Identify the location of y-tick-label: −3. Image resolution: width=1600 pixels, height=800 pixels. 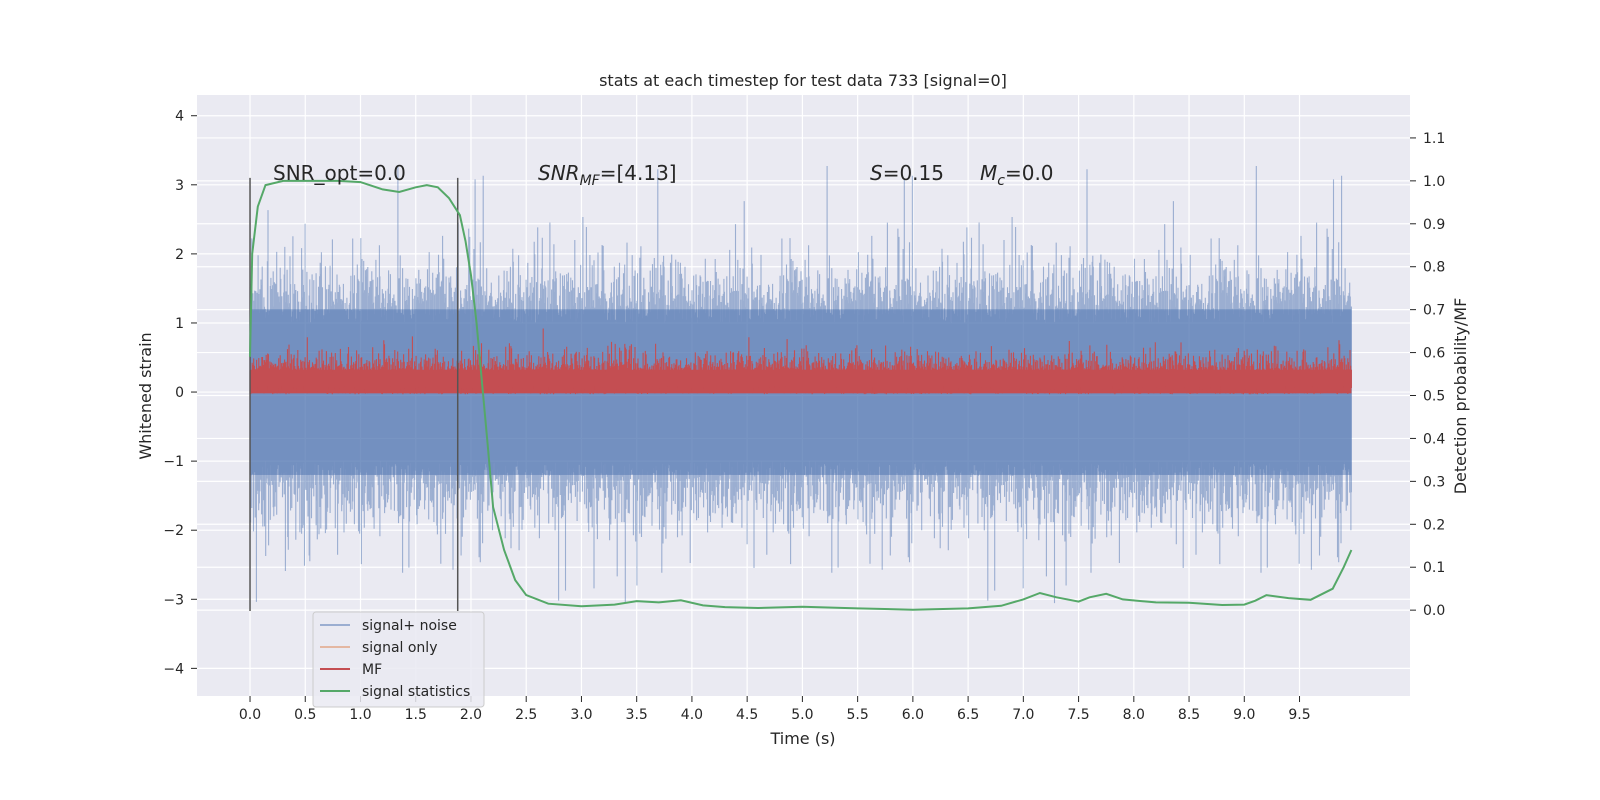
(173, 600).